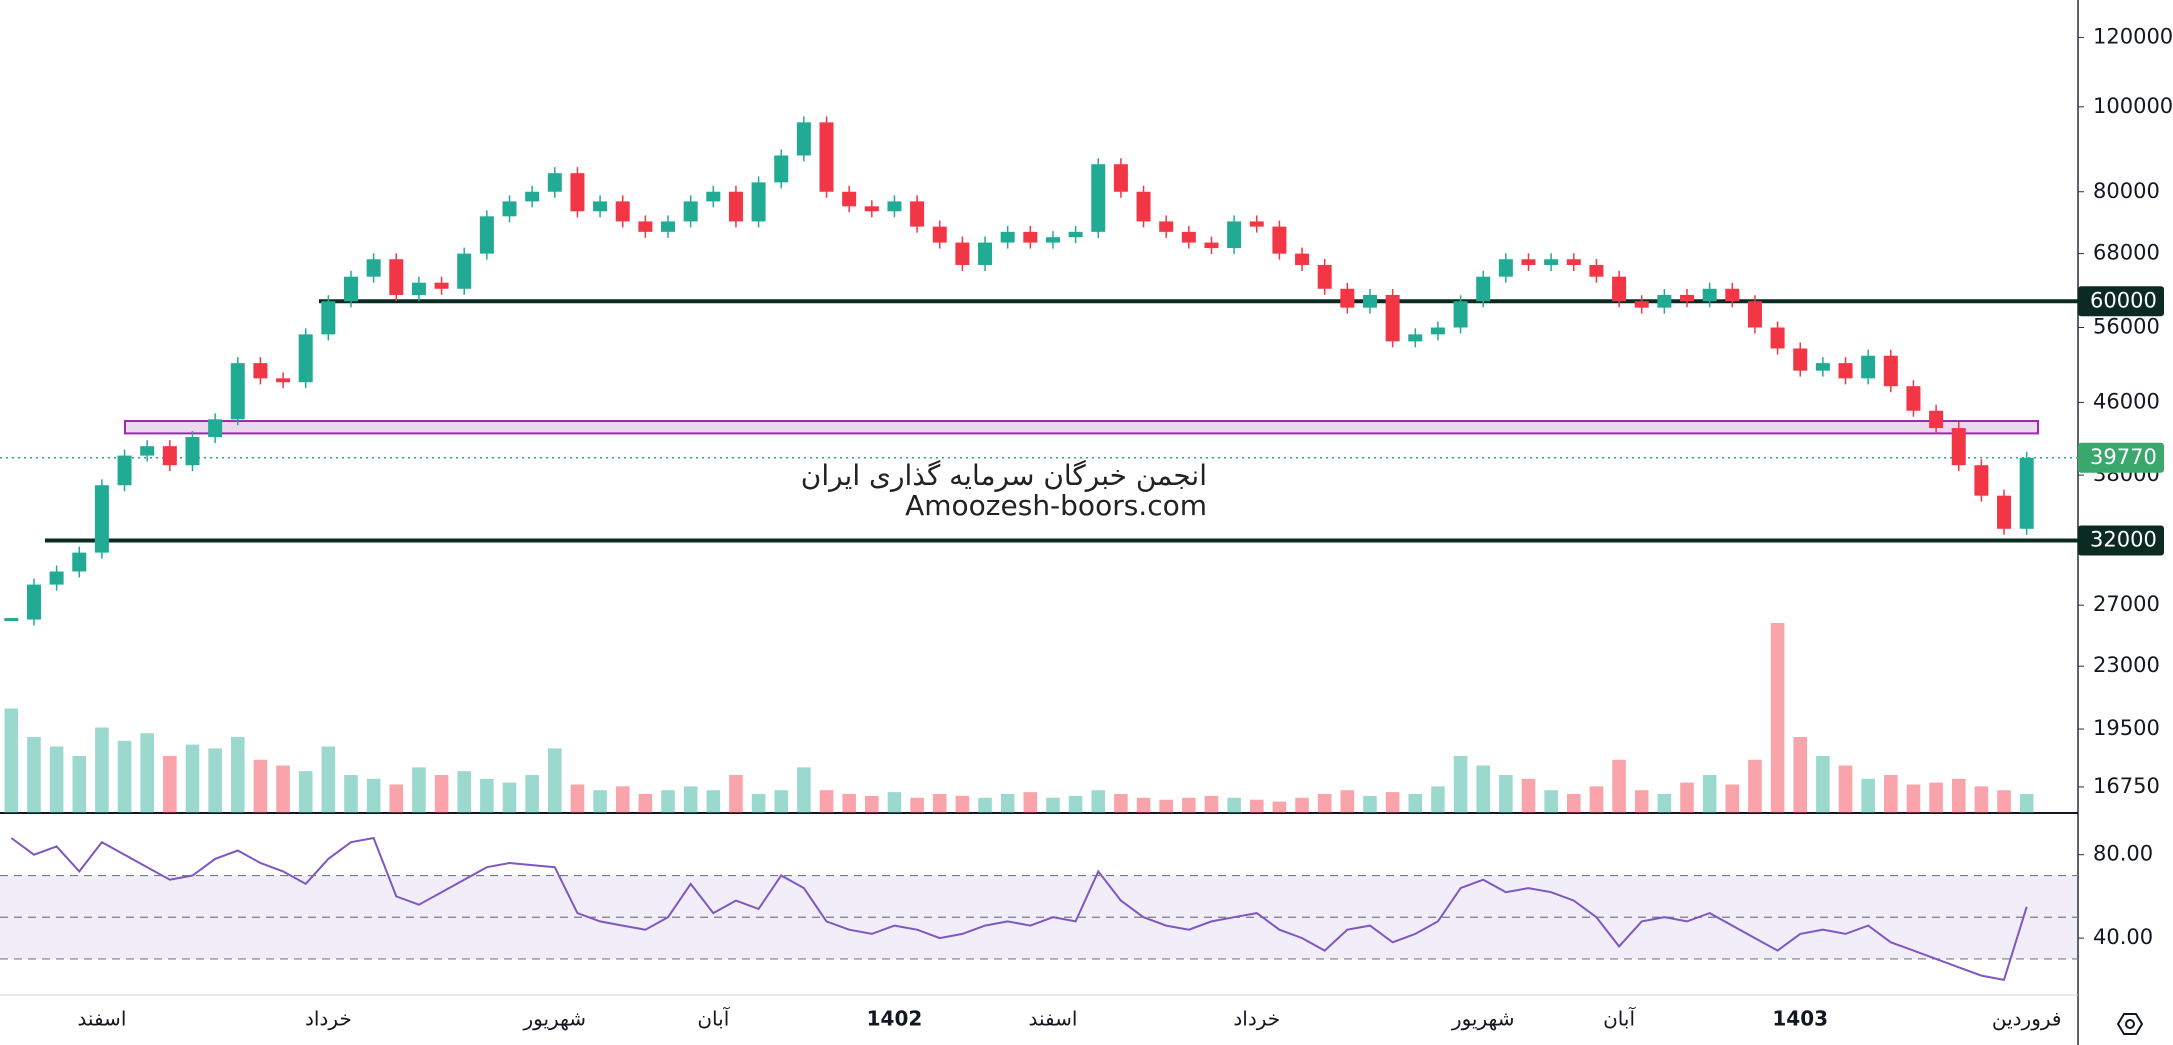 Image resolution: width=2173 pixels, height=1045 pixels. What do you see at coordinates (1004, 475) in the screenshot?
I see `watermark: انجمن خبرگان سرمایه گذاری ایران` at bounding box center [1004, 475].